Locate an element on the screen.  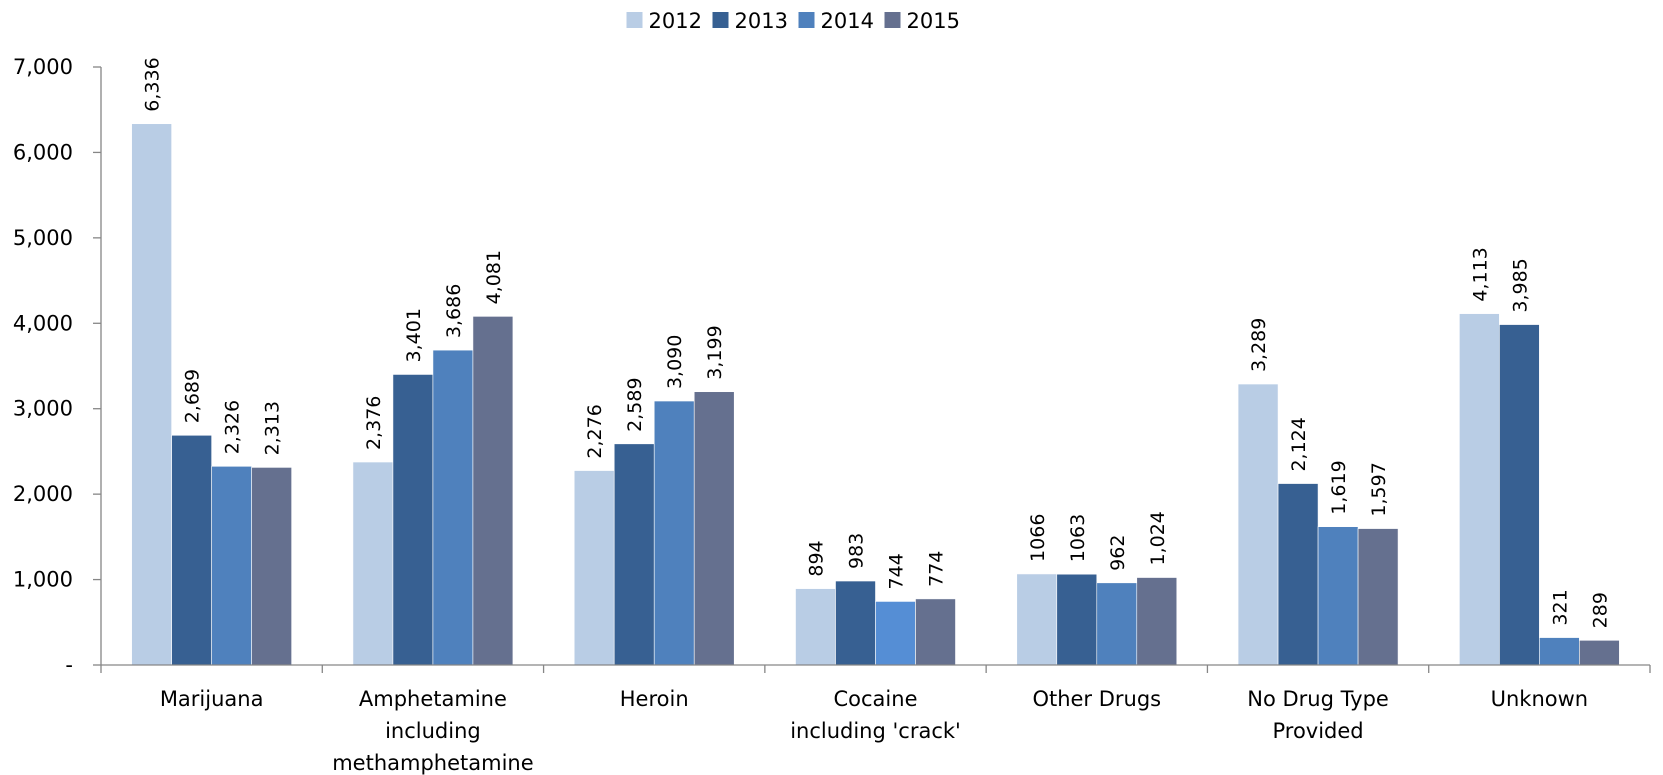
legend-label: 2014 is located at coordinates (847, 21).